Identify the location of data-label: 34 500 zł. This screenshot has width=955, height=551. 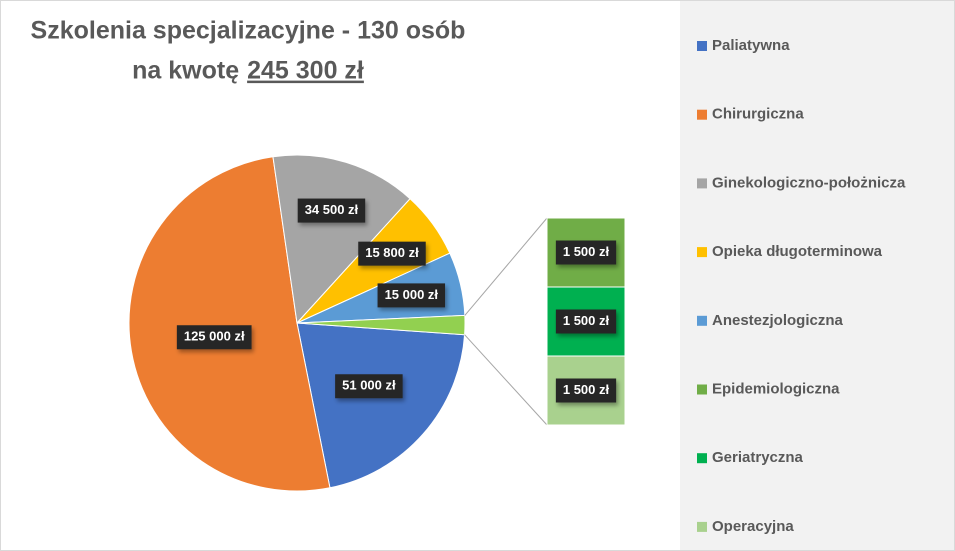
(332, 209).